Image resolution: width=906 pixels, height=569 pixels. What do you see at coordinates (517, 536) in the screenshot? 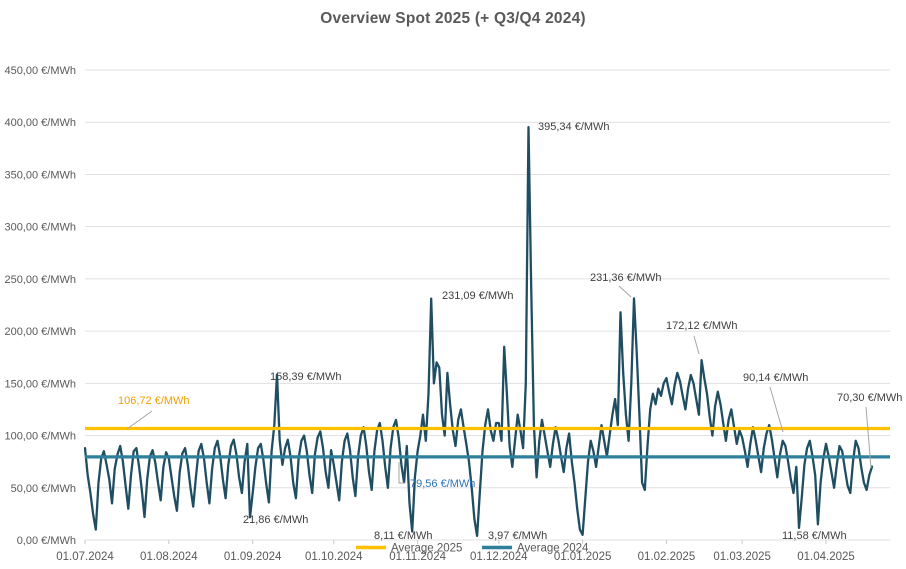
I see `annotation-label: 3,97 €/MWh` at bounding box center [517, 536].